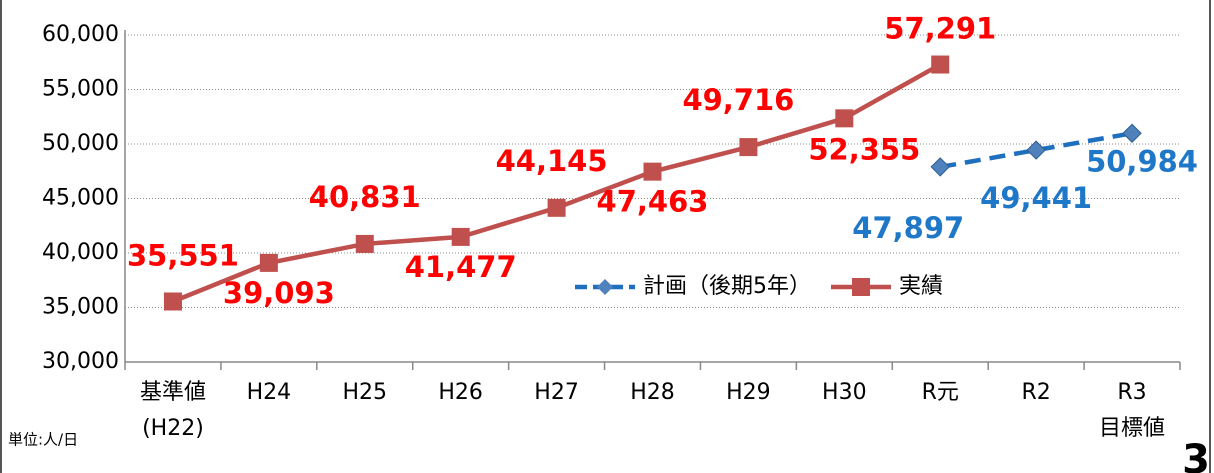  I want to click on x-tick-label: R元, so click(940, 392).